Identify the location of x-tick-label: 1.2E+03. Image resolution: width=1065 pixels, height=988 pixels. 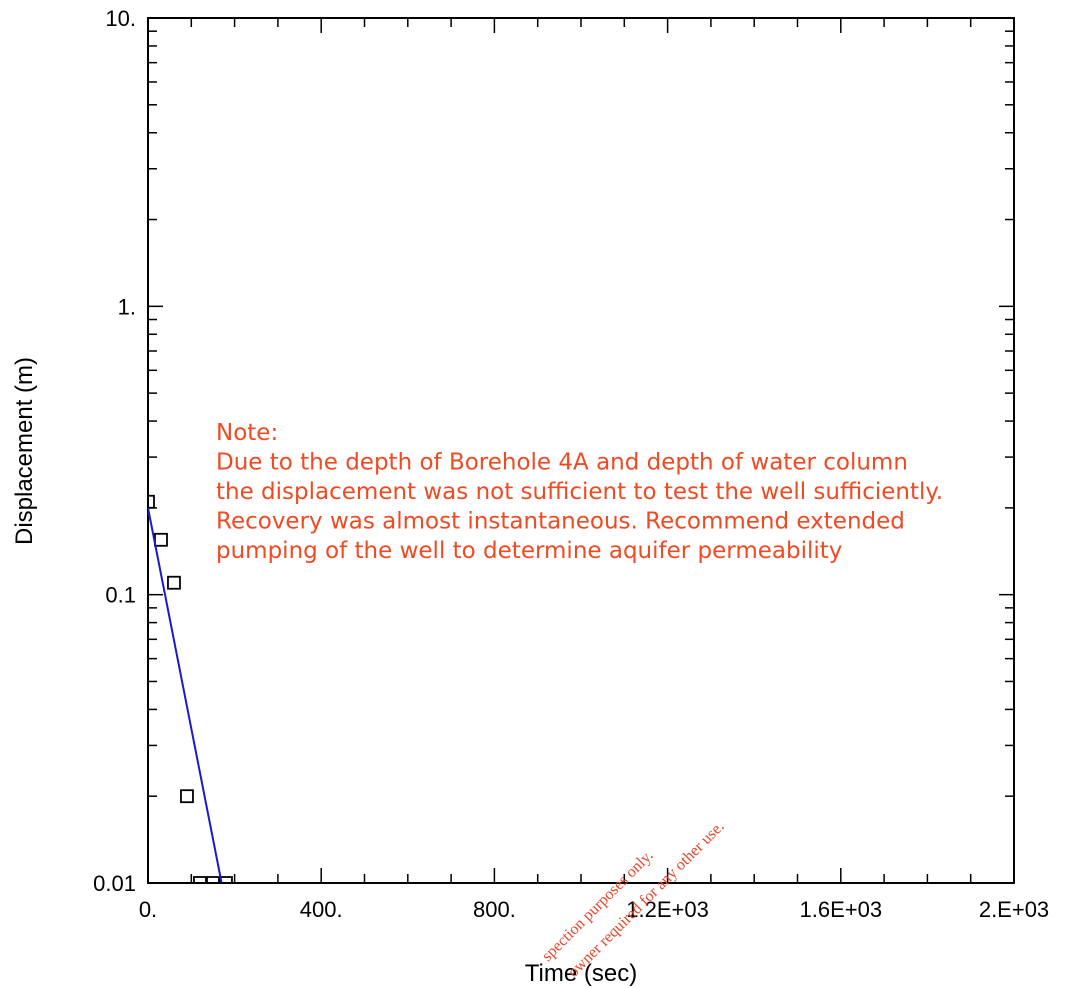
(667, 909).